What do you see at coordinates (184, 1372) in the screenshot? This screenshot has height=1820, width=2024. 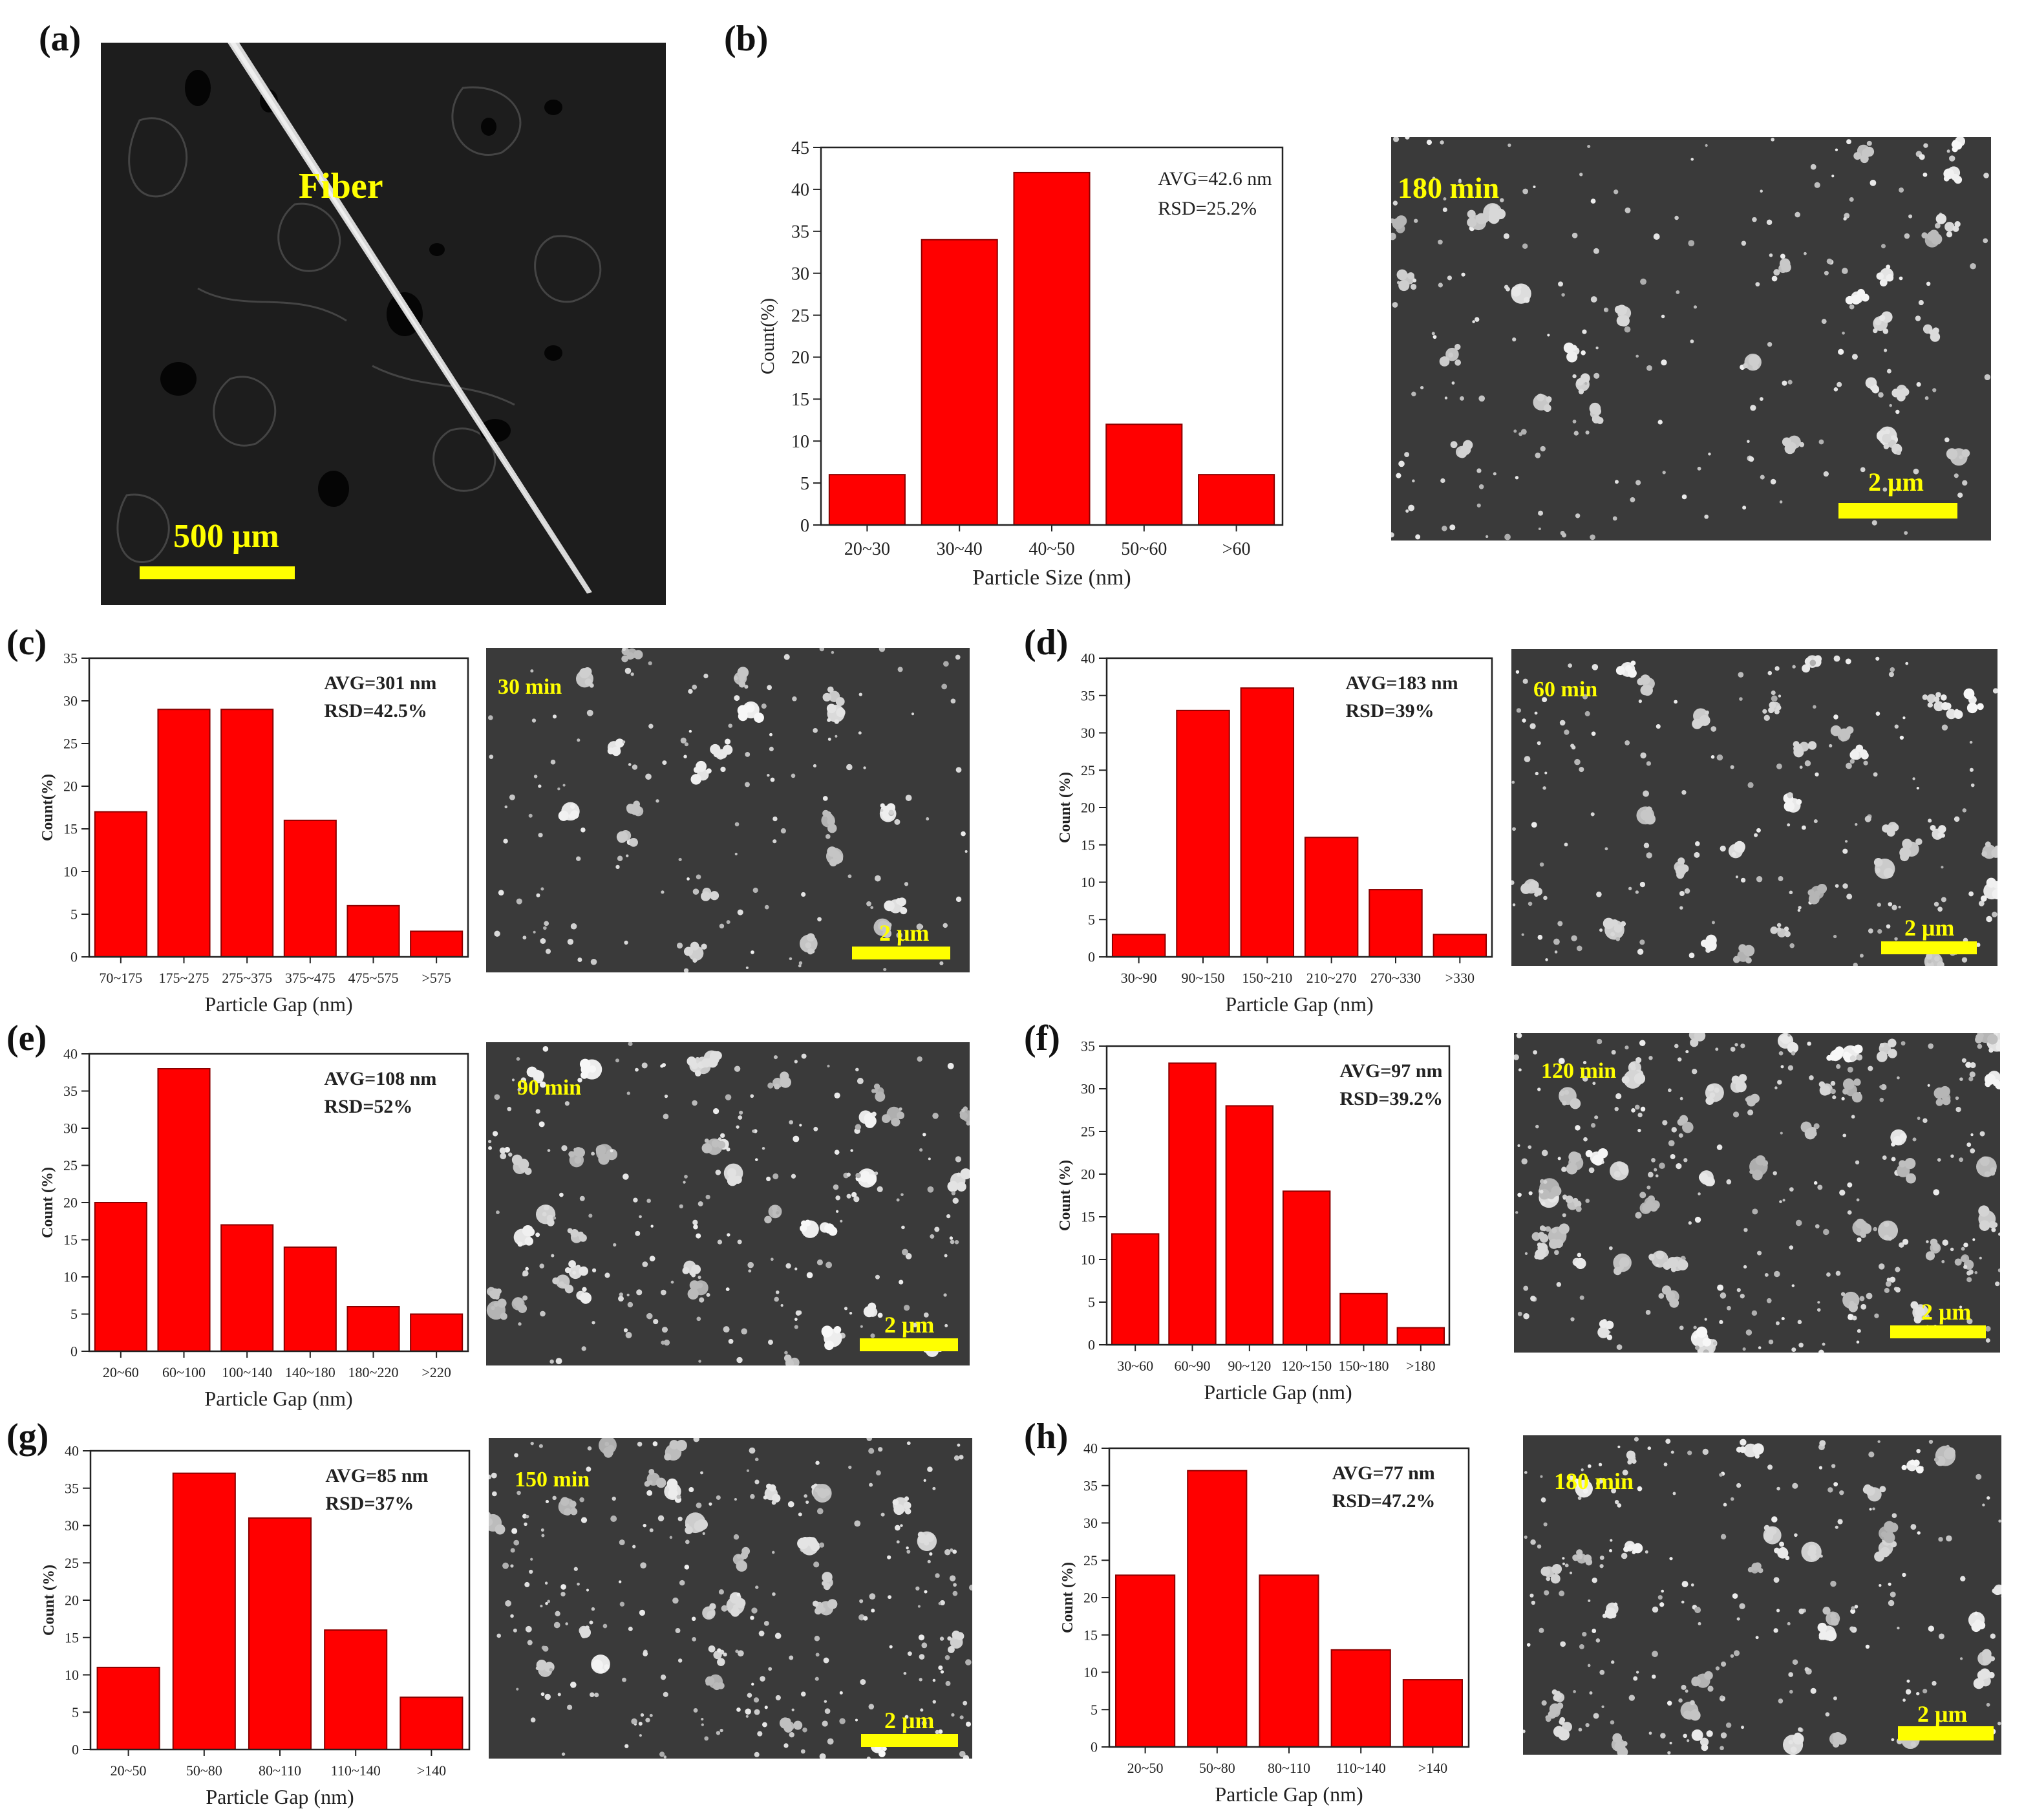 I see `x-tick-label: 60~100` at bounding box center [184, 1372].